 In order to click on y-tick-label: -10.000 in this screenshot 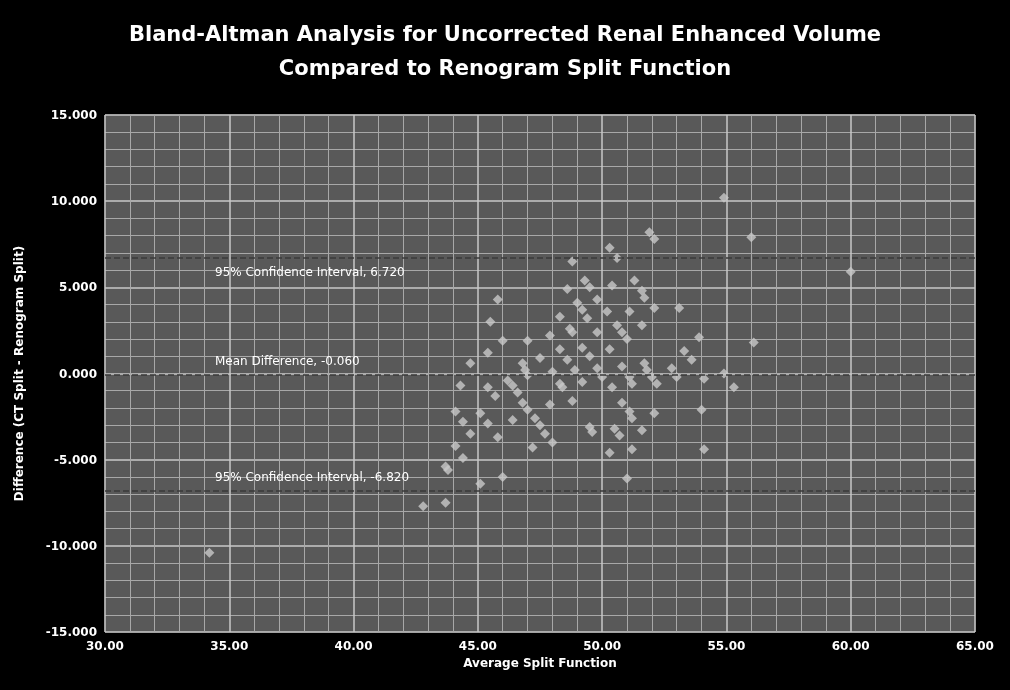, I will do `click(71, 545)`.